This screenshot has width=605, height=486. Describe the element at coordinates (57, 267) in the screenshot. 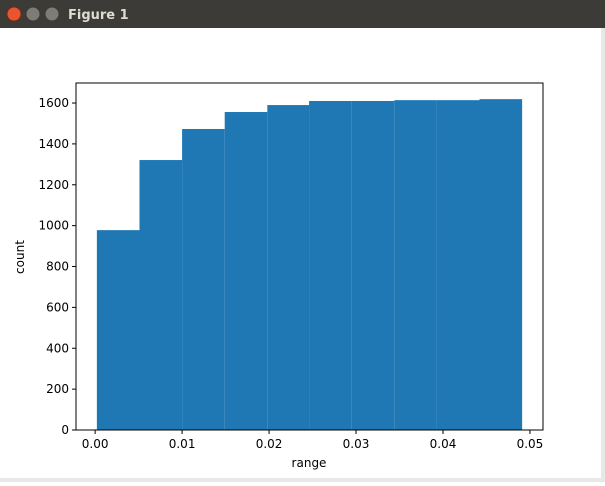

I see `y-tick-label: 800` at that location.